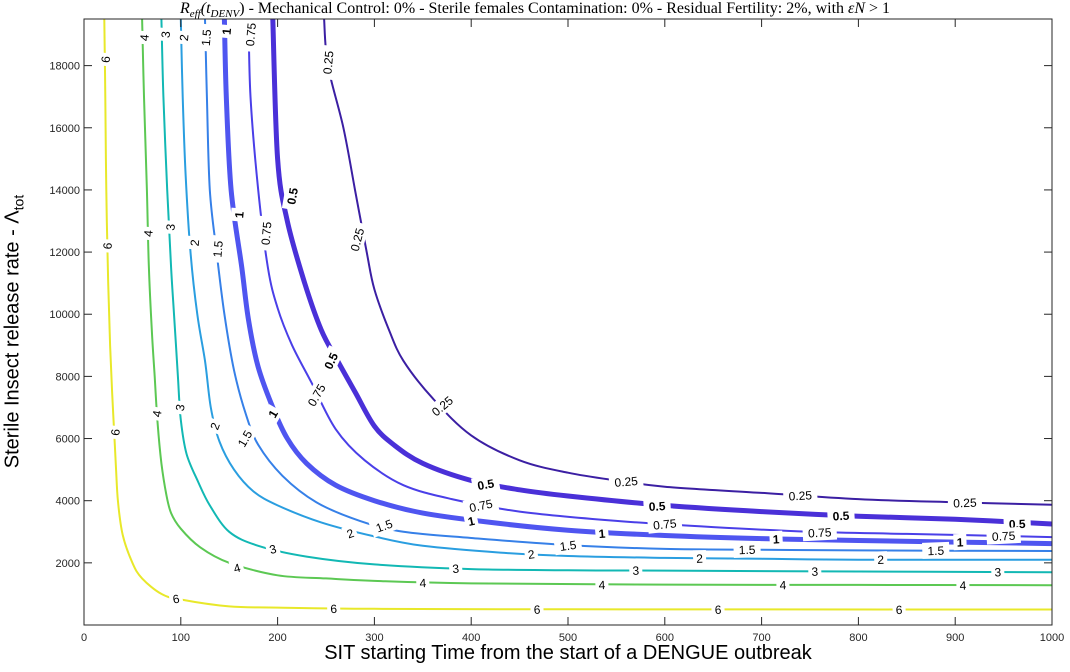 Image resolution: width=1070 pixels, height=672 pixels. What do you see at coordinates (64, 67) in the screenshot?
I see `y-tick-label: 18000` at bounding box center [64, 67].